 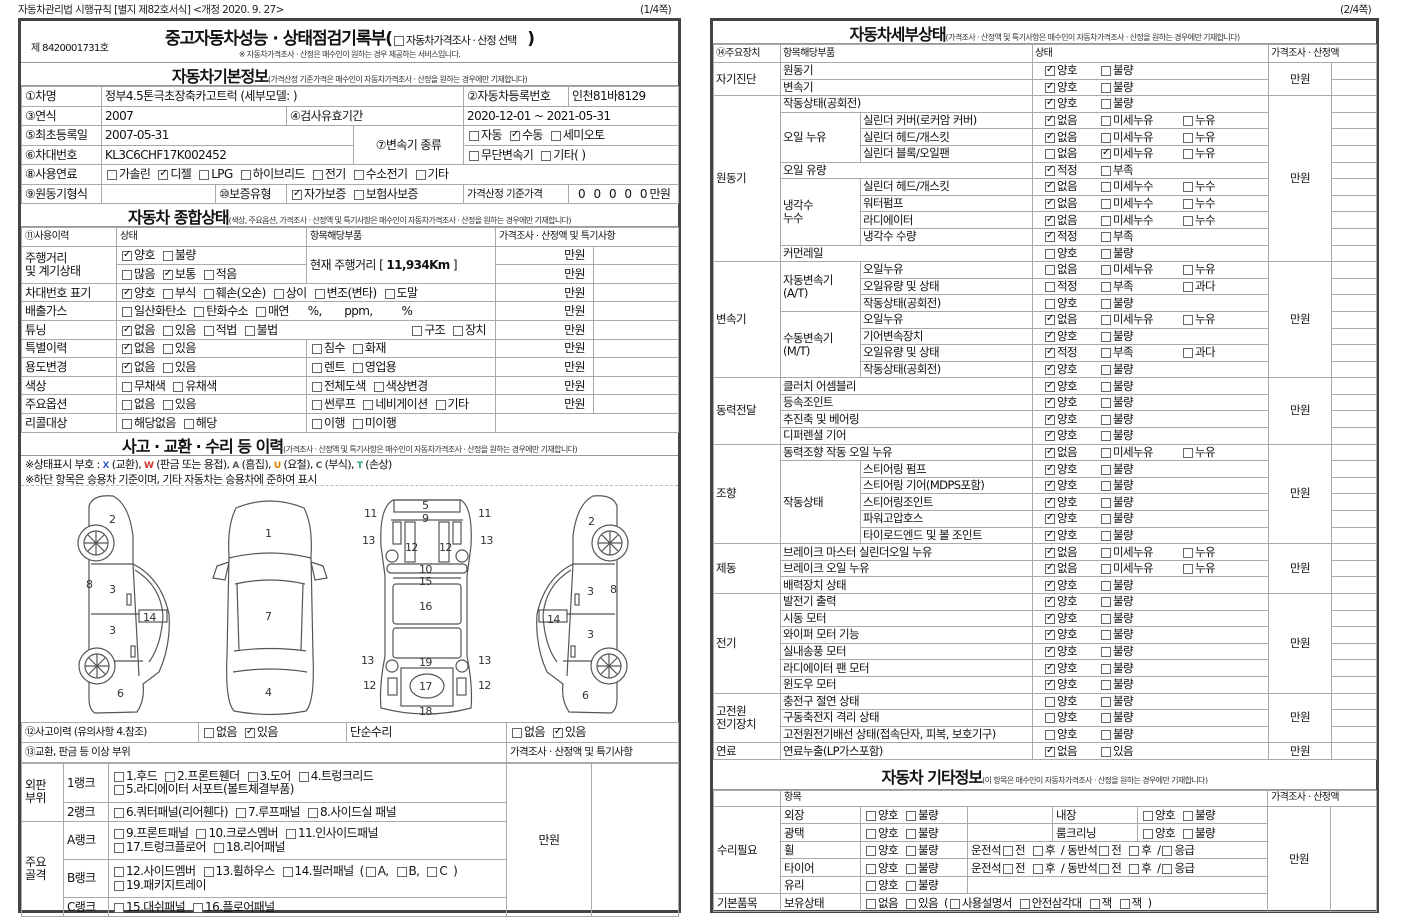 I want to click on checkbox-option: 적법, so click(x=219, y=330).